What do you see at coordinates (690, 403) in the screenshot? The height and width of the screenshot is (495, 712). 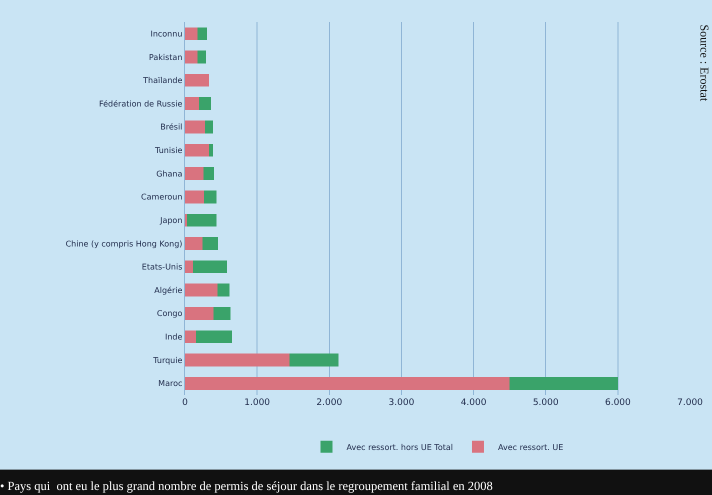 I see `x-tick-label: 7.000` at bounding box center [690, 403].